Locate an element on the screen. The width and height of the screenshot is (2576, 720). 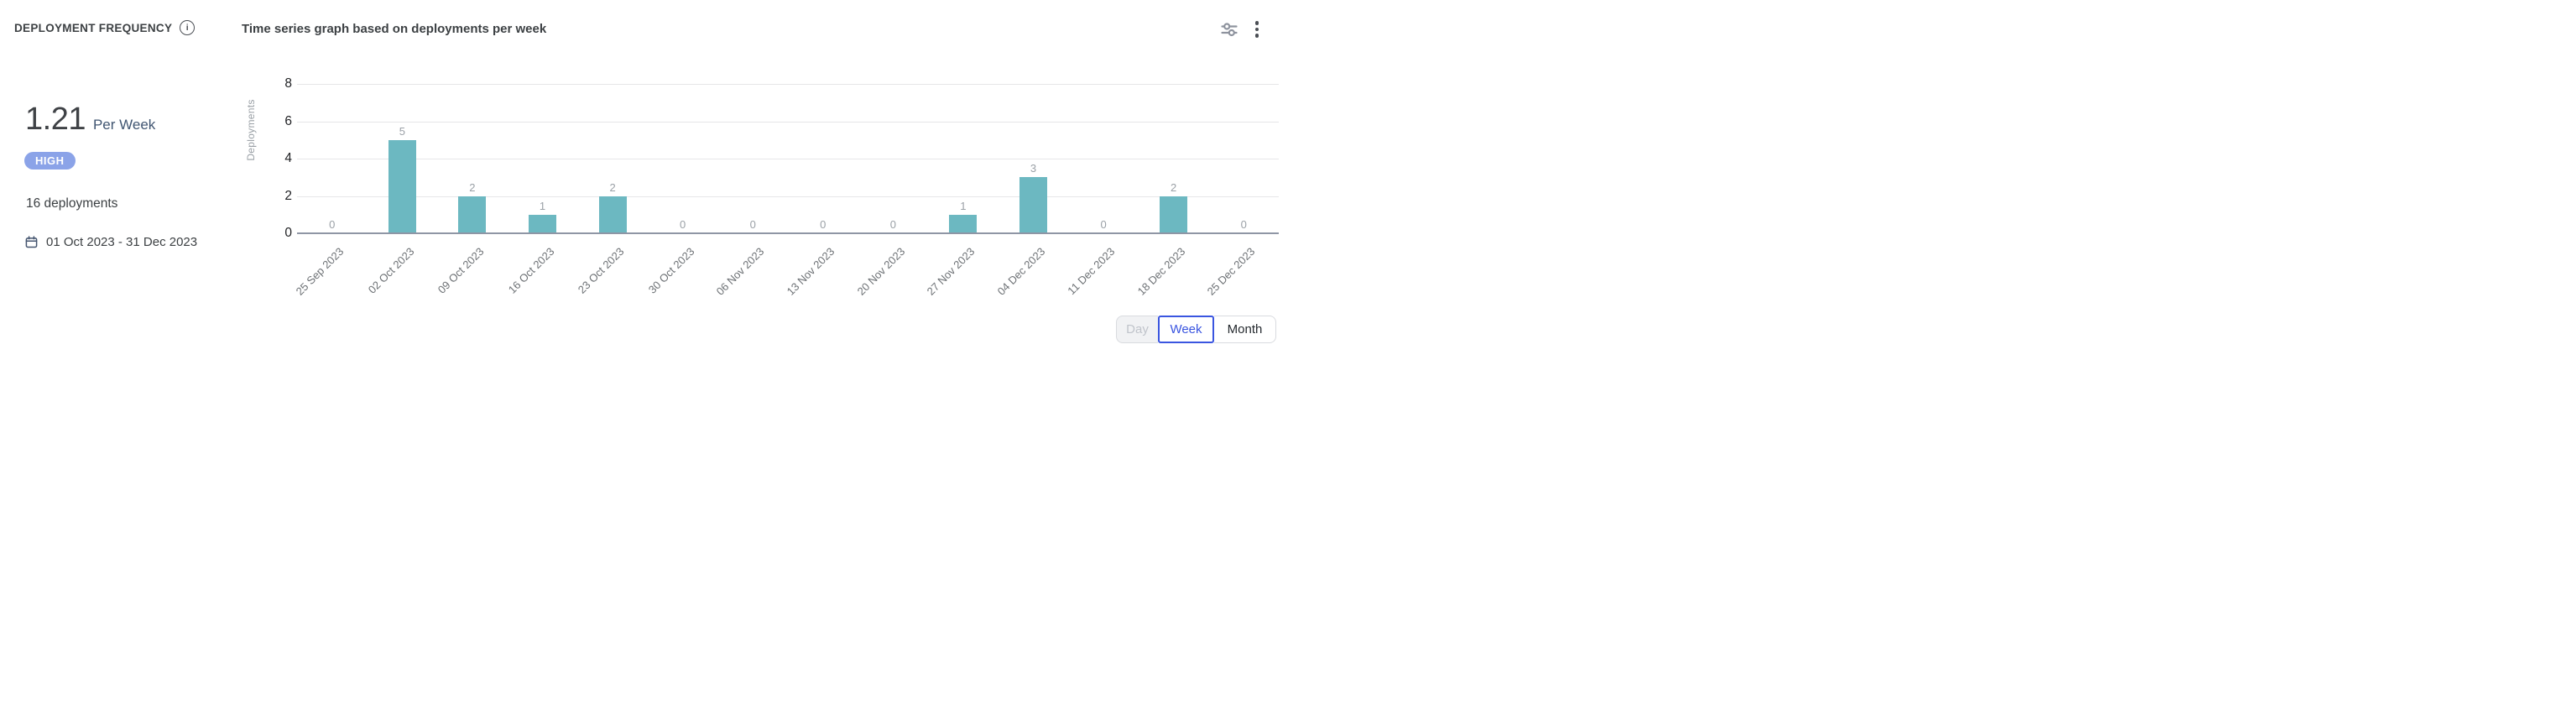
widget-title: DEPLOYMENT FREQUENCY is located at coordinates (93, 28).